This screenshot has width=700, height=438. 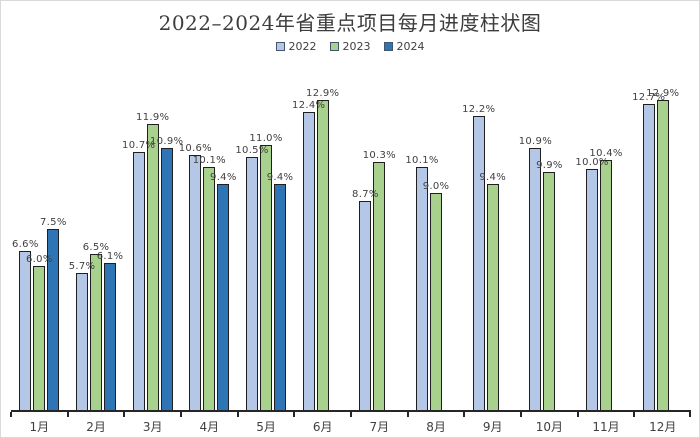 I want to click on bar-slot: 6.1%, so click(x=110, y=235).